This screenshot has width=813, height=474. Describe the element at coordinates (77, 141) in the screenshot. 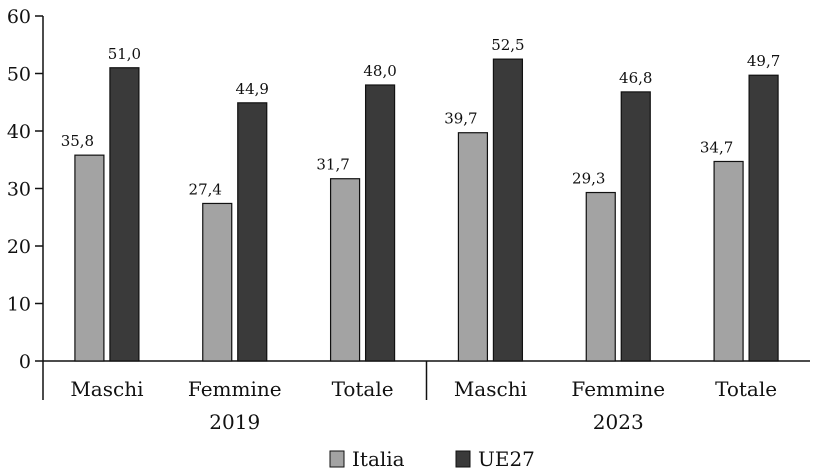

I see `data-label: 35,8` at that location.